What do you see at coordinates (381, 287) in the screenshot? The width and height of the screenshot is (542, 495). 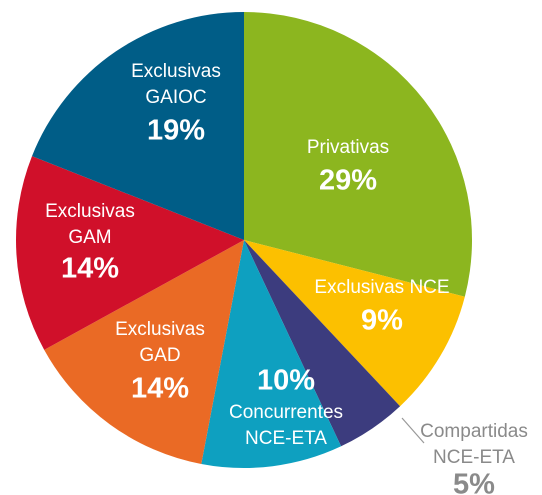 I see `slice-label: Exclusivas NCE` at bounding box center [381, 287].